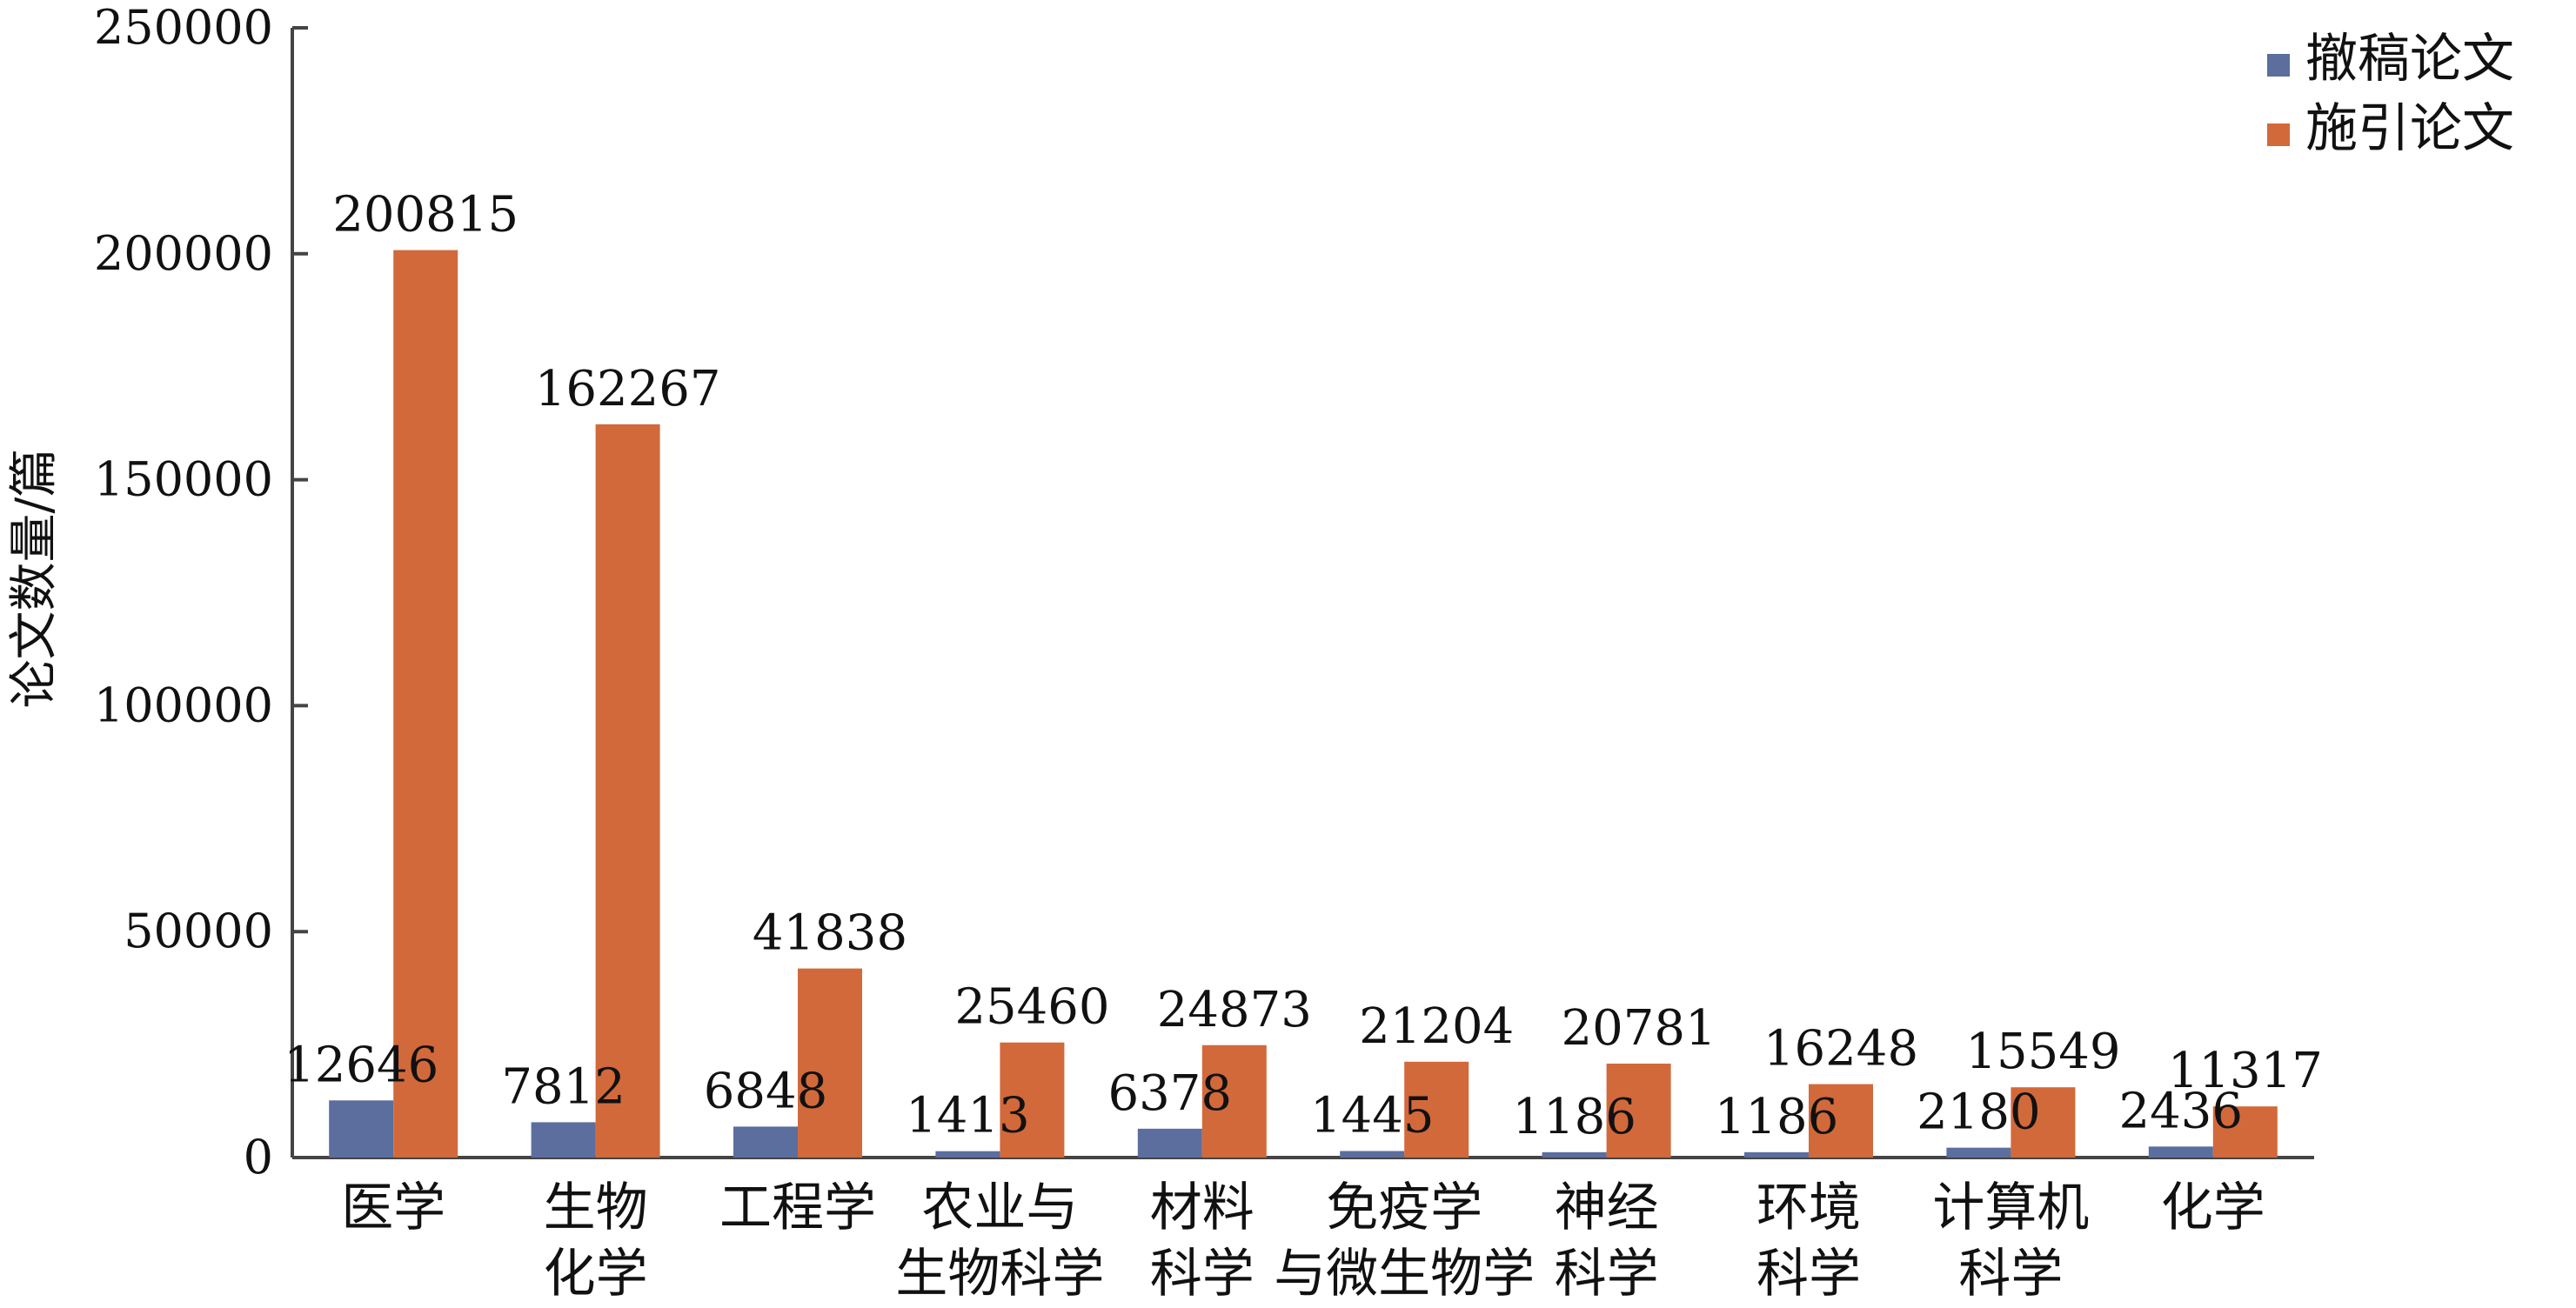  I want to click on category-label-line: 免疫学, so click(1404, 1208).